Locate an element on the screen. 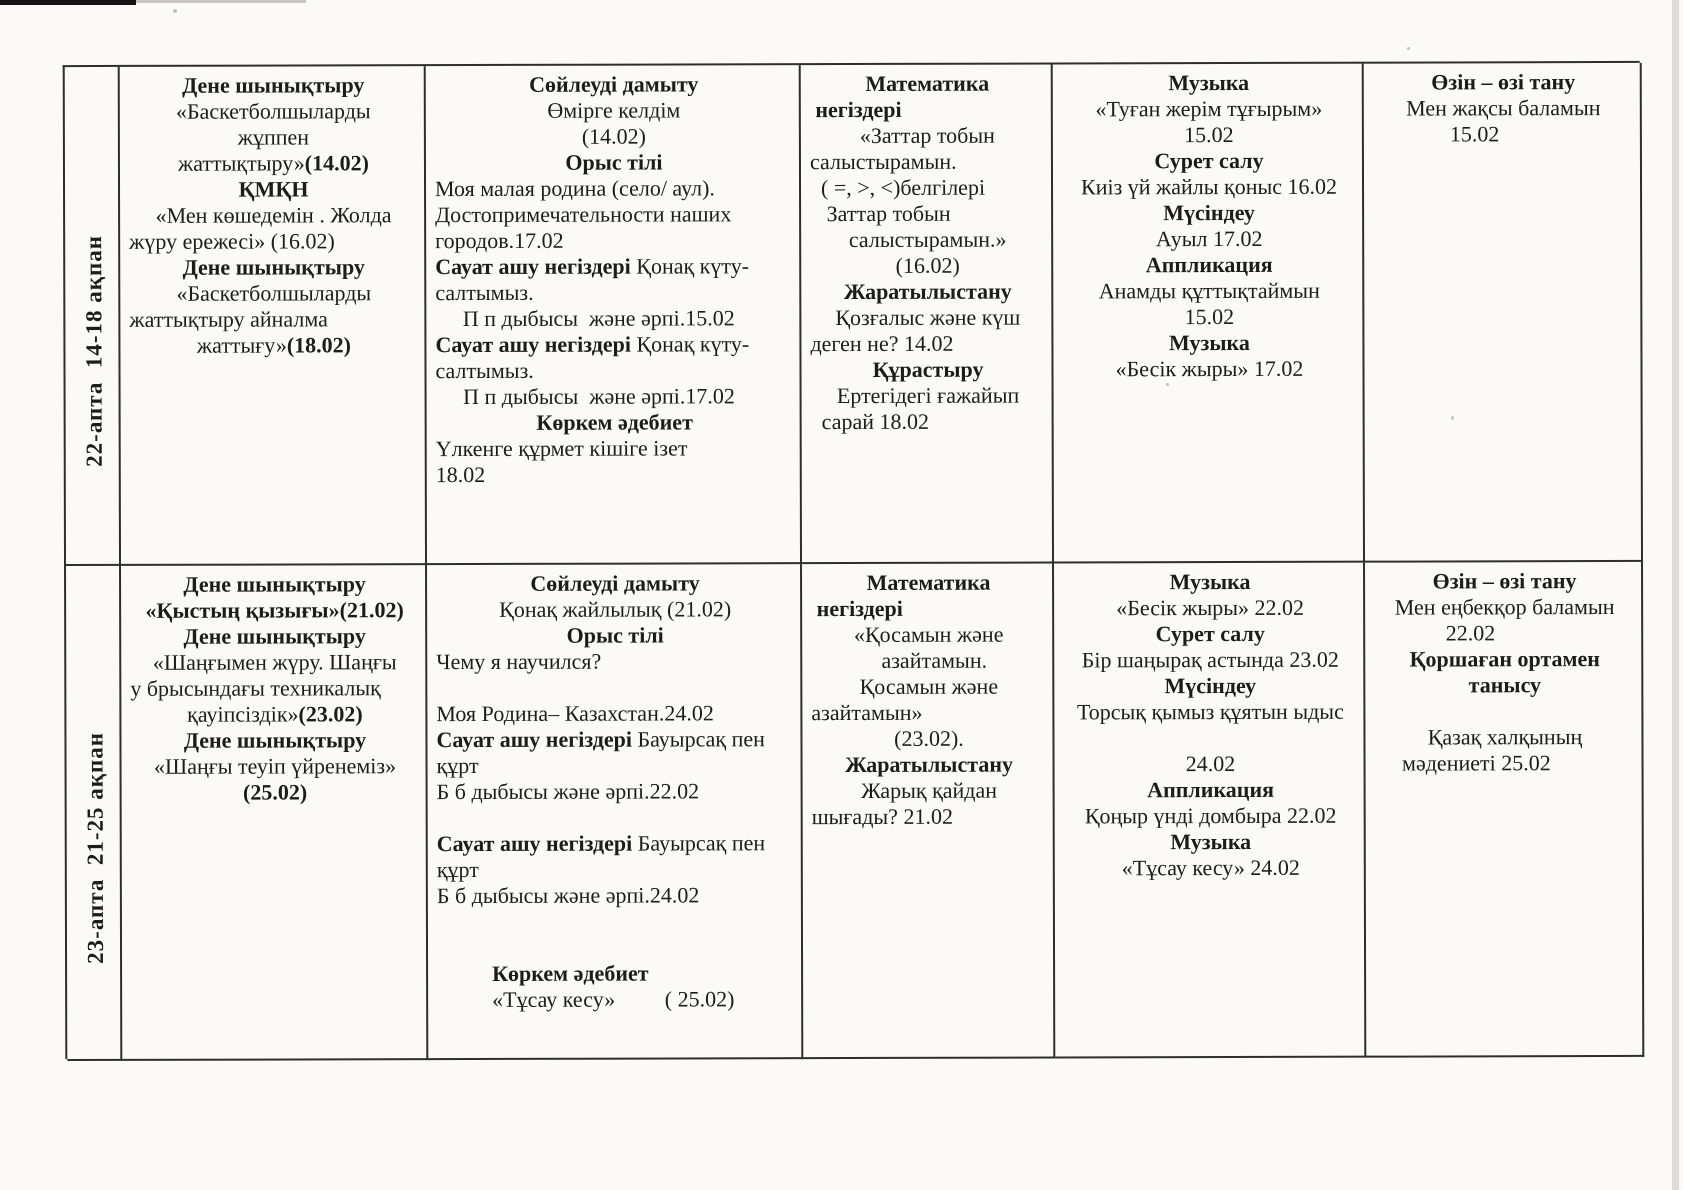 The height and width of the screenshot is (1190, 1683). text-line: 18.02 is located at coordinates (615, 474).